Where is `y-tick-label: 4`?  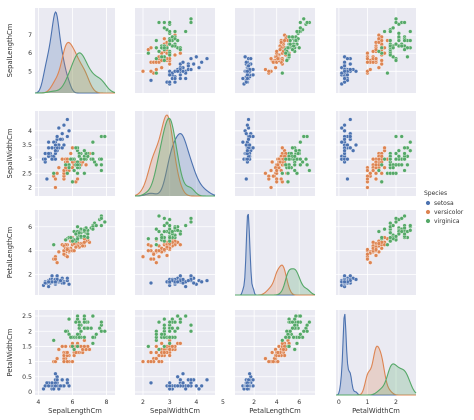
y-tick-label: 4 is located at coordinates (30, 131).